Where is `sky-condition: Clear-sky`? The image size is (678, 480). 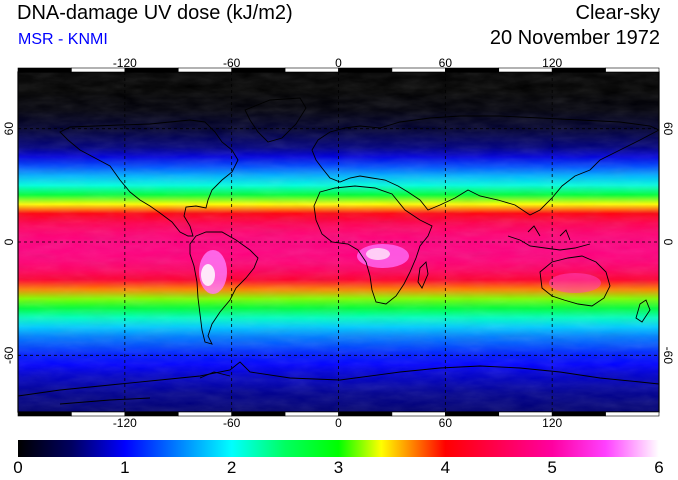 sky-condition: Clear-sky is located at coordinates (617, 13).